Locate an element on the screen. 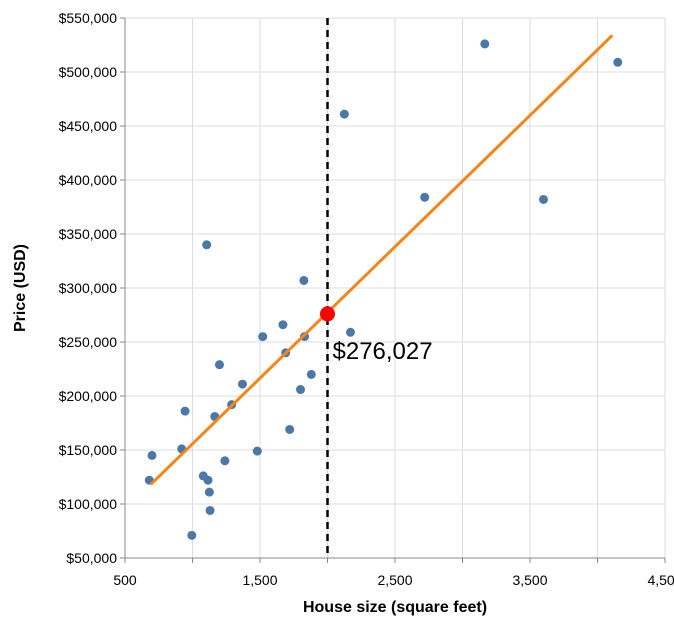 Image resolution: width=674 pixels, height=624 pixels. y-tick-label: $450,000 is located at coordinates (88, 126).